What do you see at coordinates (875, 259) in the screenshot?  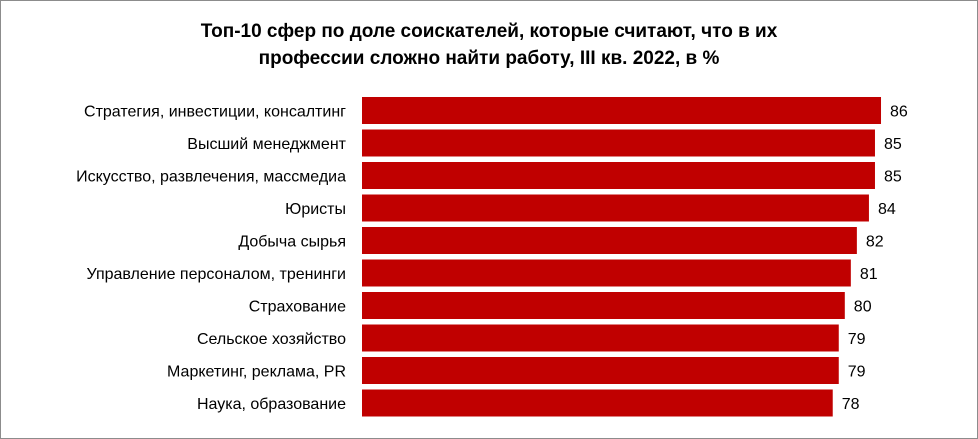 I see `value-labels-group: 86 85 85 84 82 81 80 79 79 78` at bounding box center [875, 259].